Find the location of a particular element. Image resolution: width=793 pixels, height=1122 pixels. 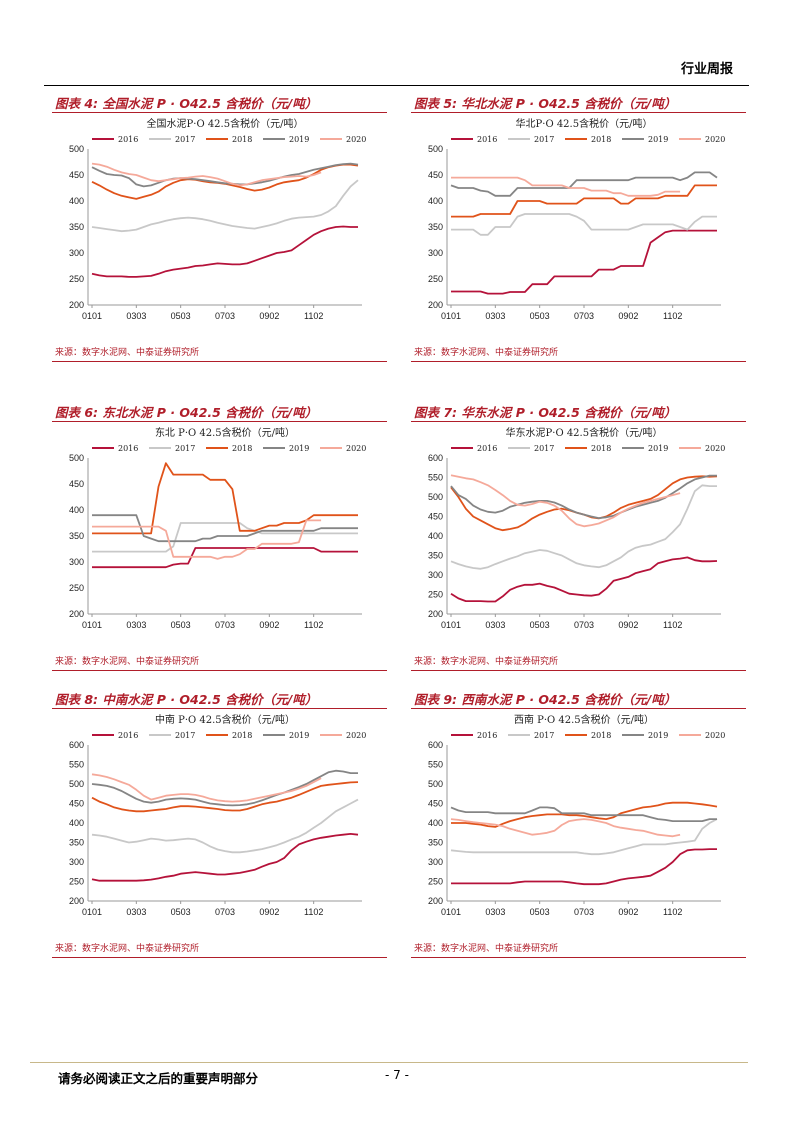

page-number: - 7 - is located at coordinates (397, 1075).